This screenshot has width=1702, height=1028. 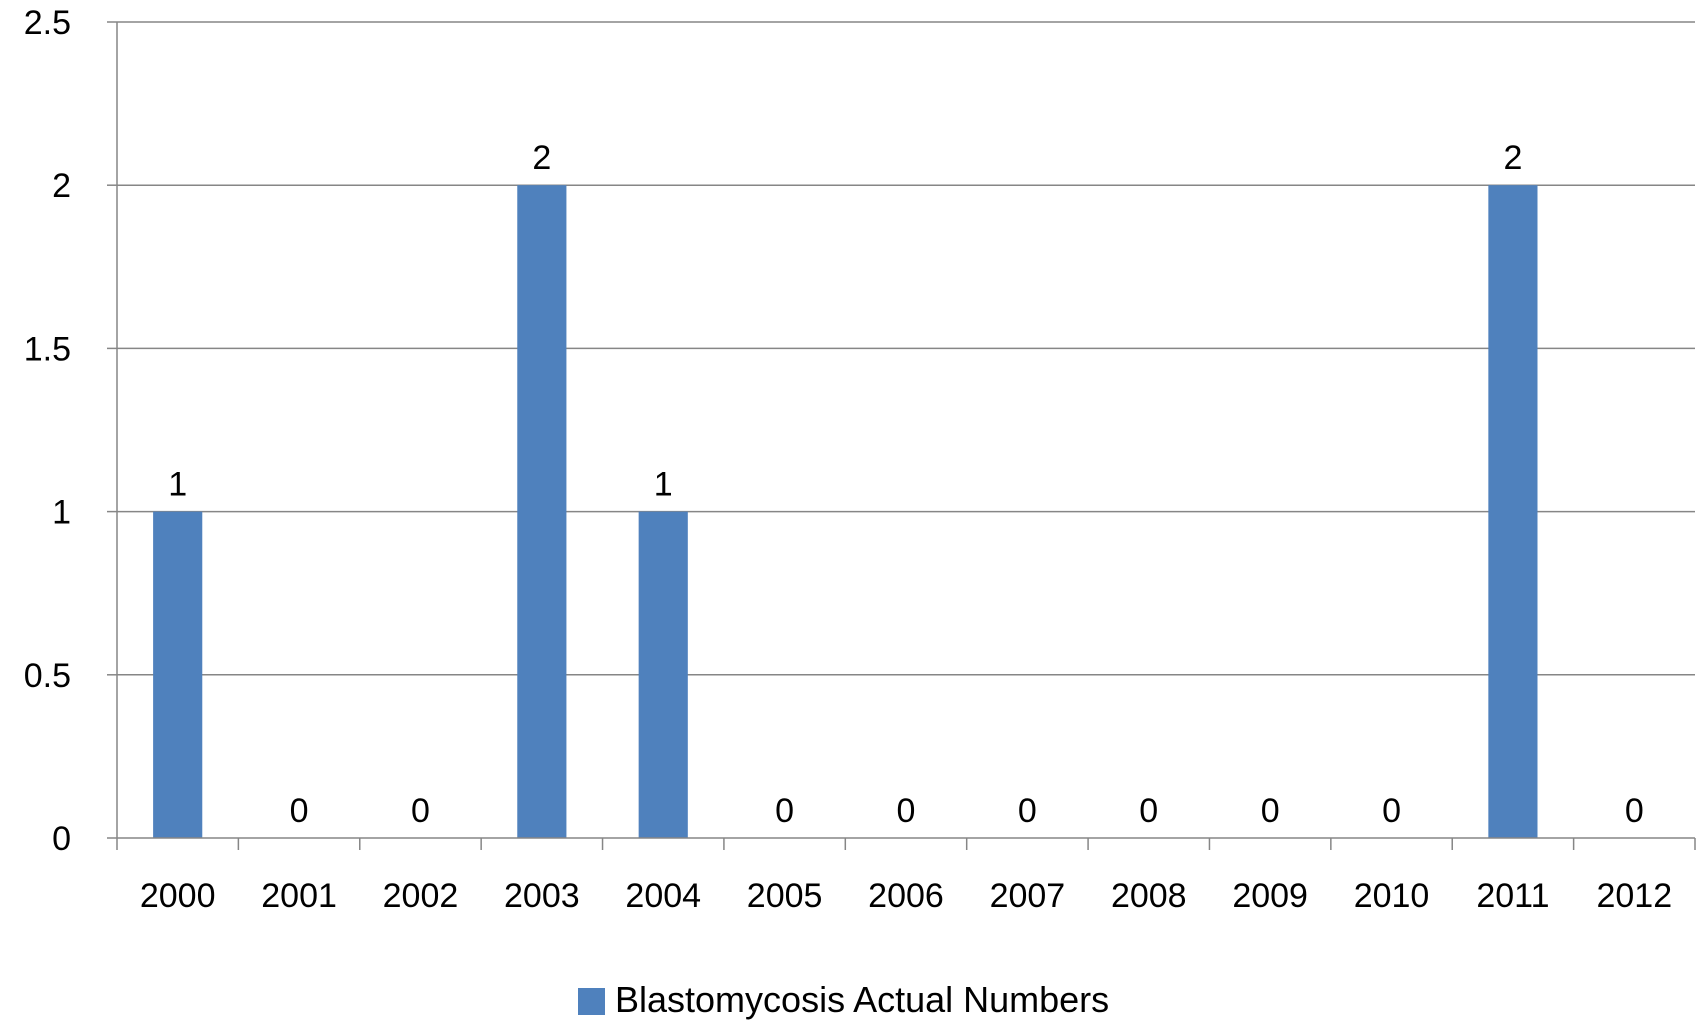 What do you see at coordinates (421, 896) in the screenshot?
I see `x-tick-label: 2002` at bounding box center [421, 896].